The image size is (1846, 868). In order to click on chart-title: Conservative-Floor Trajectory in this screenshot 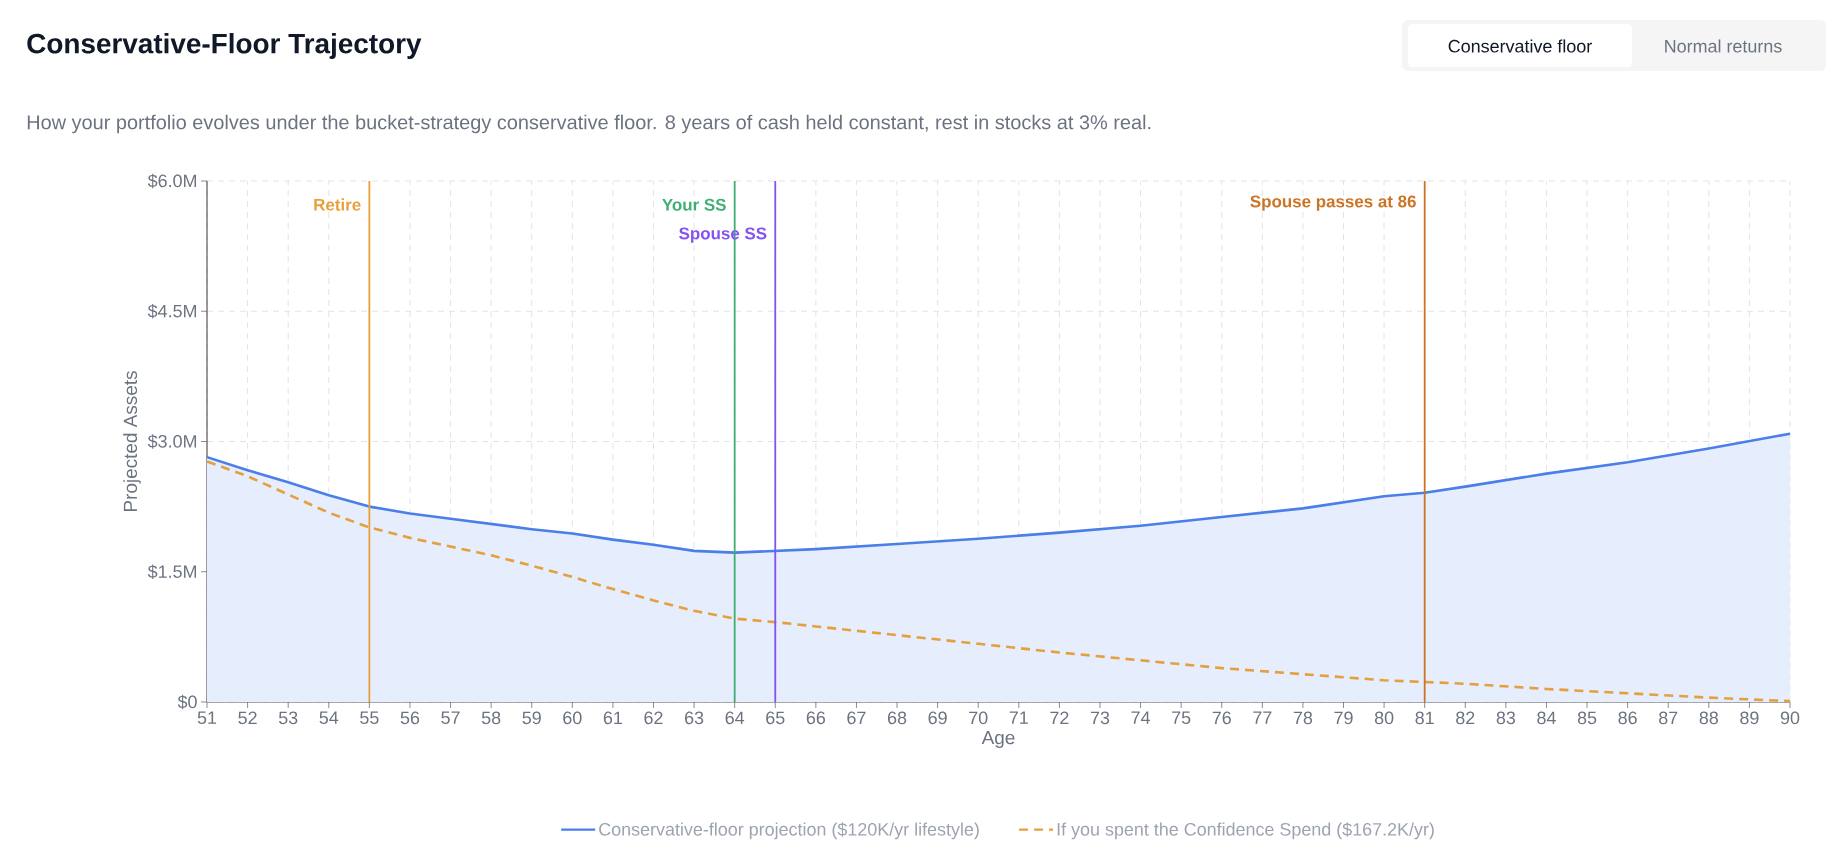, I will do `click(224, 46)`.